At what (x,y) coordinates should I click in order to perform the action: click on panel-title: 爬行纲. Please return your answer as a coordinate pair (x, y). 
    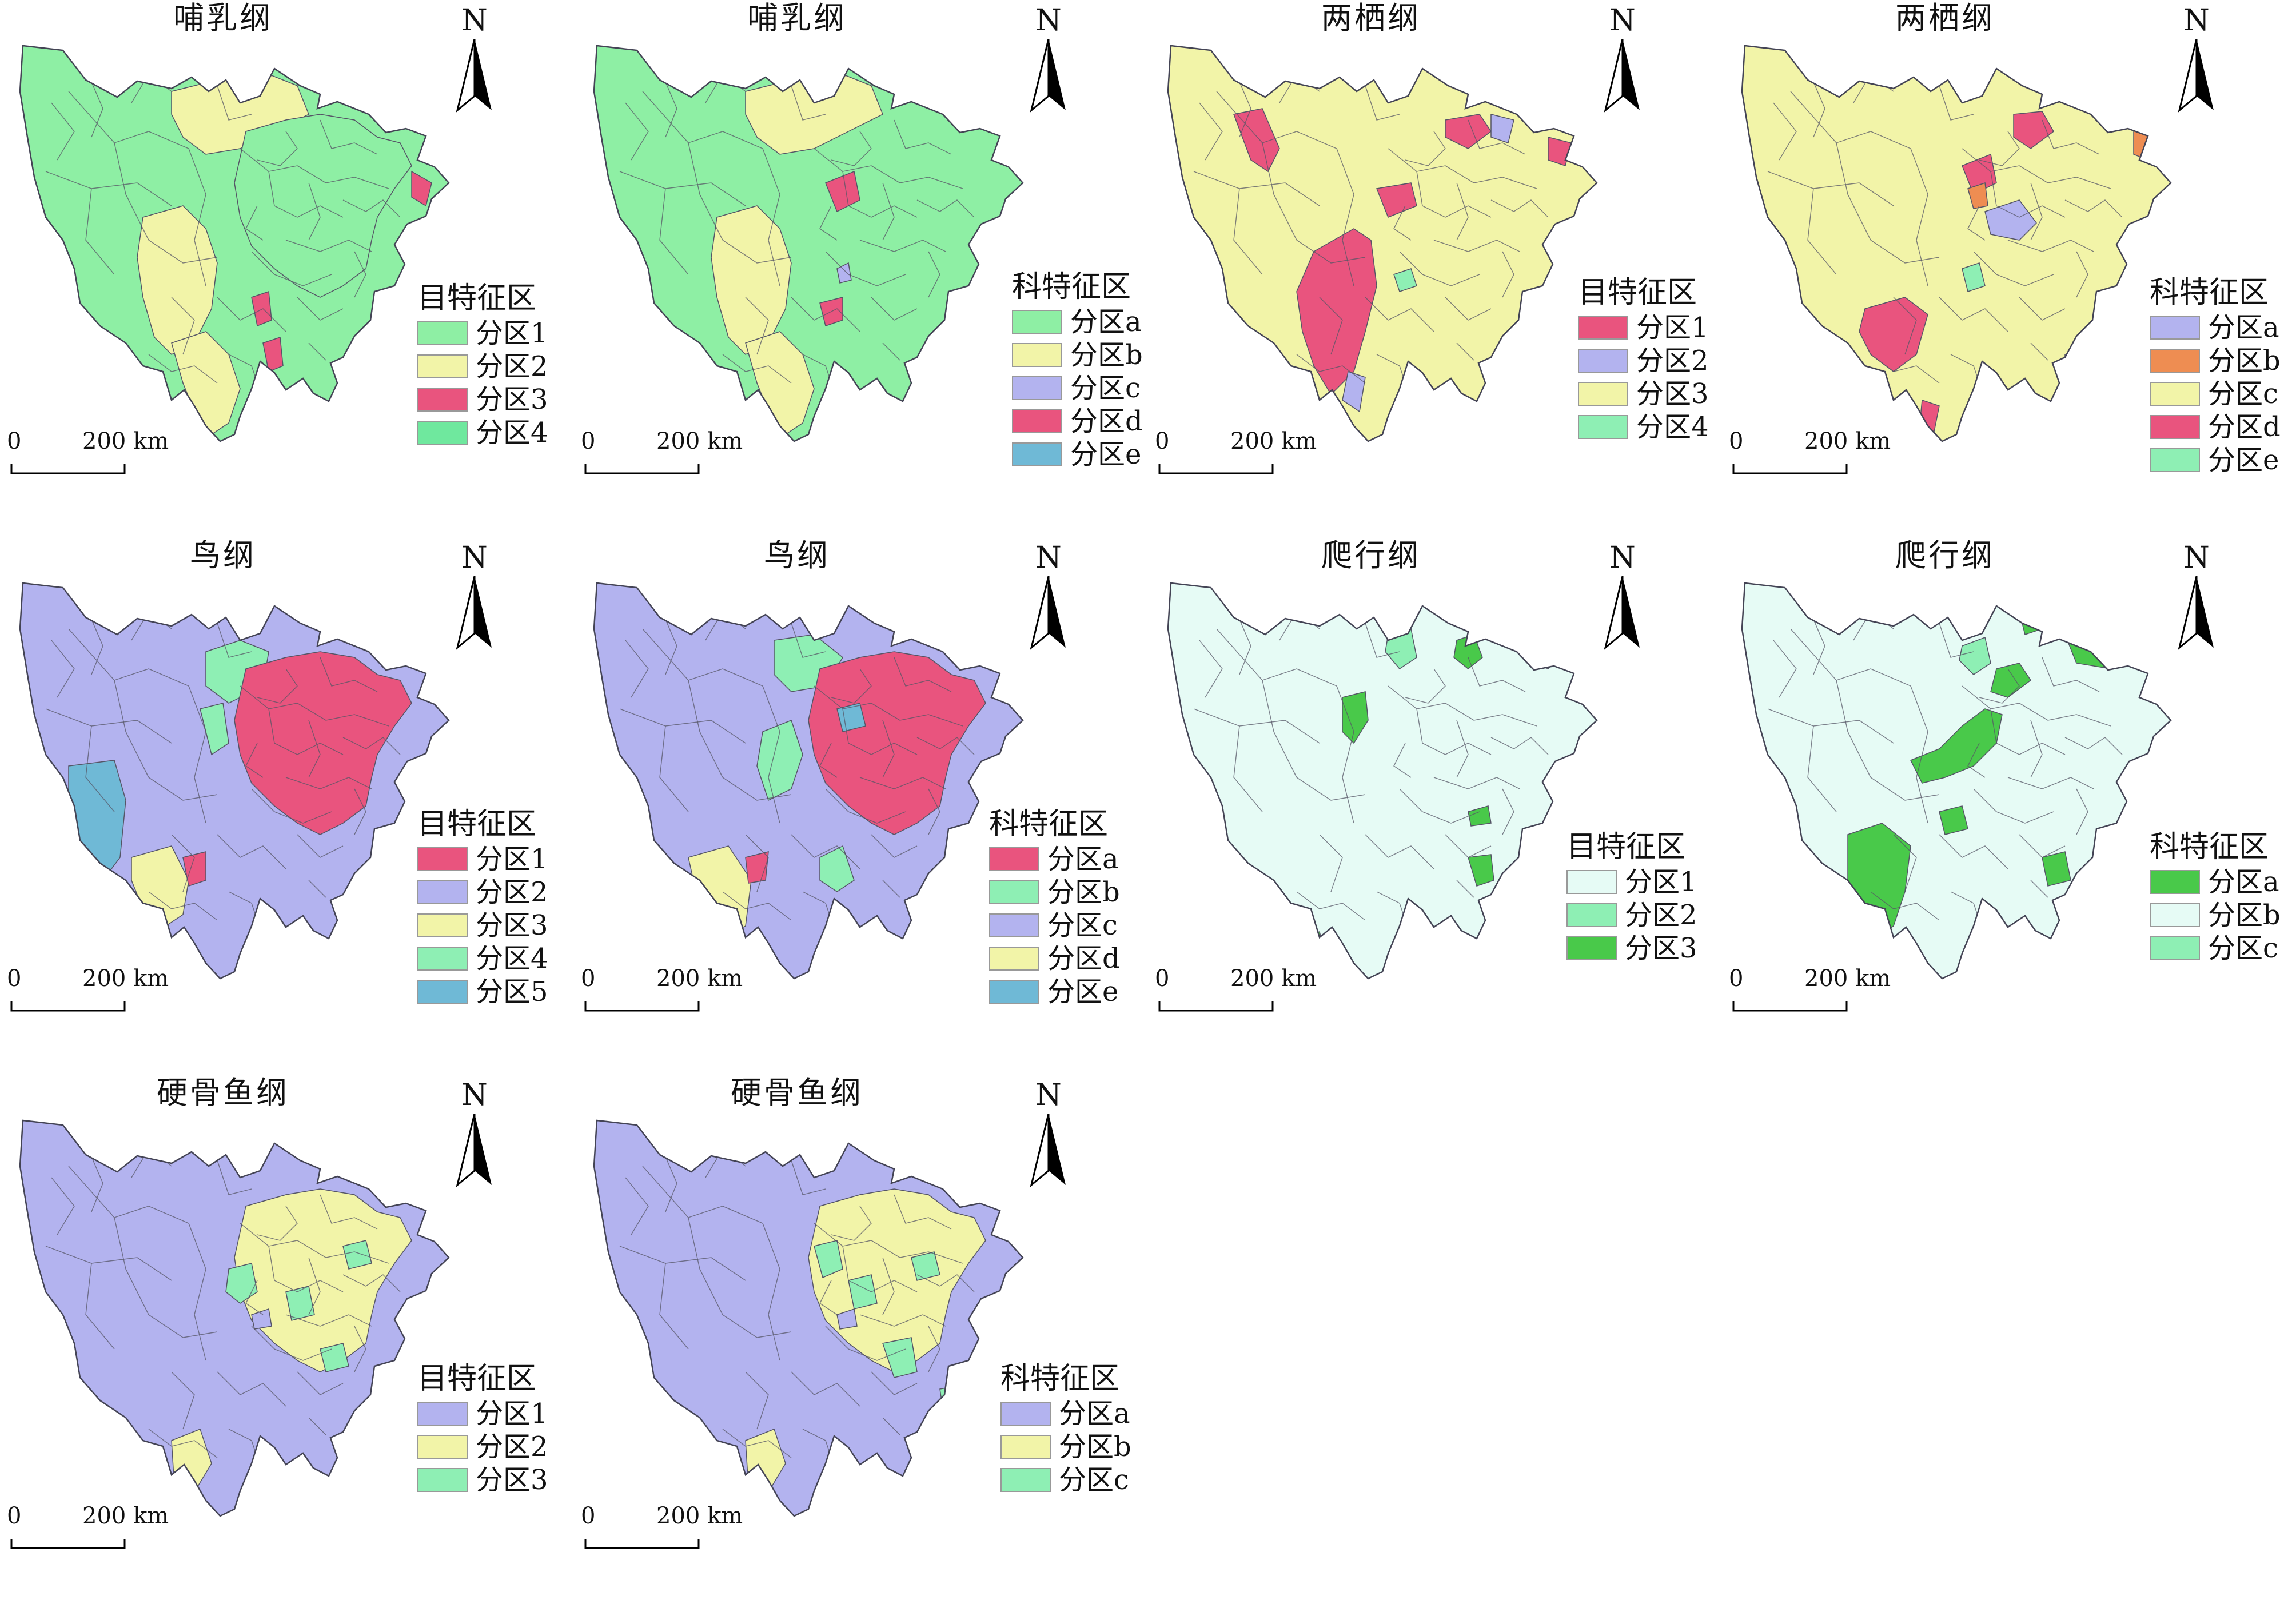
    Looking at the image, I should click on (1945, 555).